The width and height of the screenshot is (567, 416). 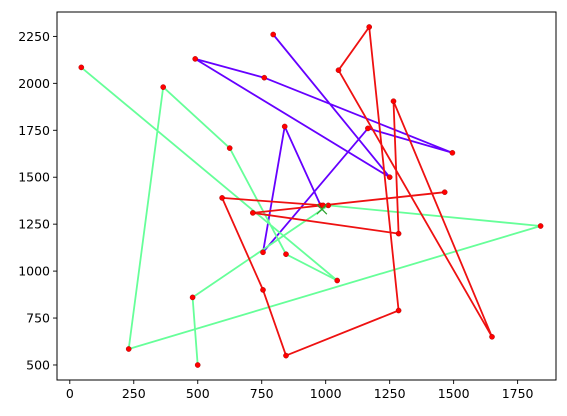 What do you see at coordinates (326, 393) in the screenshot?
I see `x-tick-label: 1000` at bounding box center [326, 393].